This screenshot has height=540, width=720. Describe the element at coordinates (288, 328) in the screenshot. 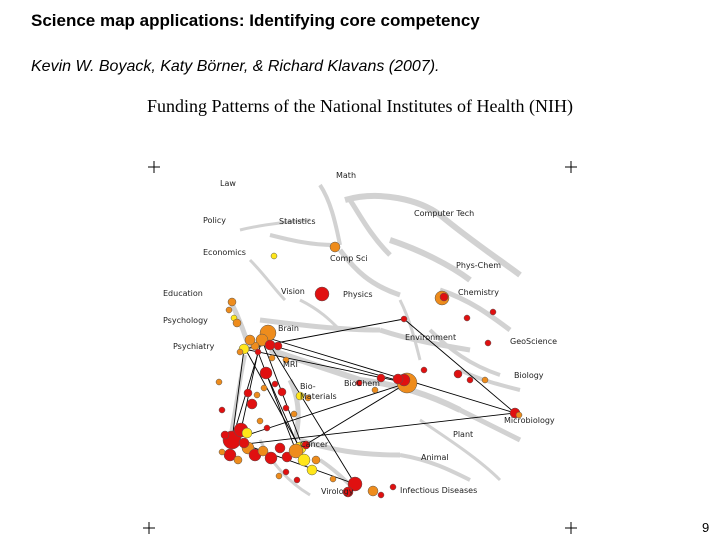

I see `label-brain: Brain` at that location.